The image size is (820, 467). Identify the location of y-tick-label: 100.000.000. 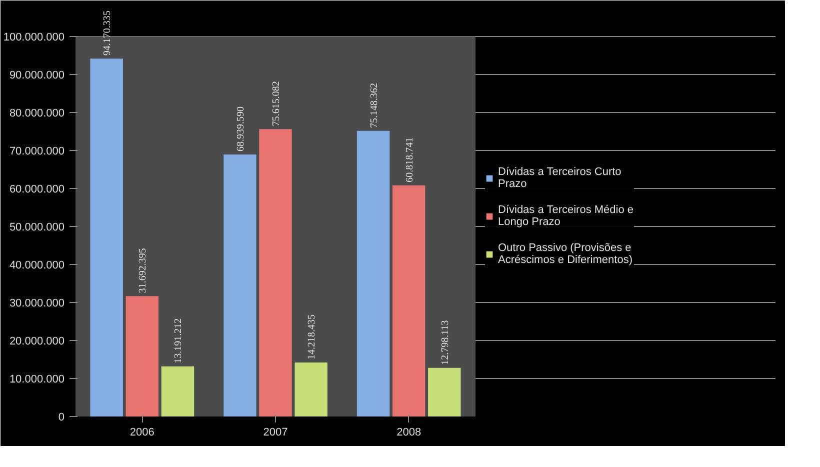
(33, 38).